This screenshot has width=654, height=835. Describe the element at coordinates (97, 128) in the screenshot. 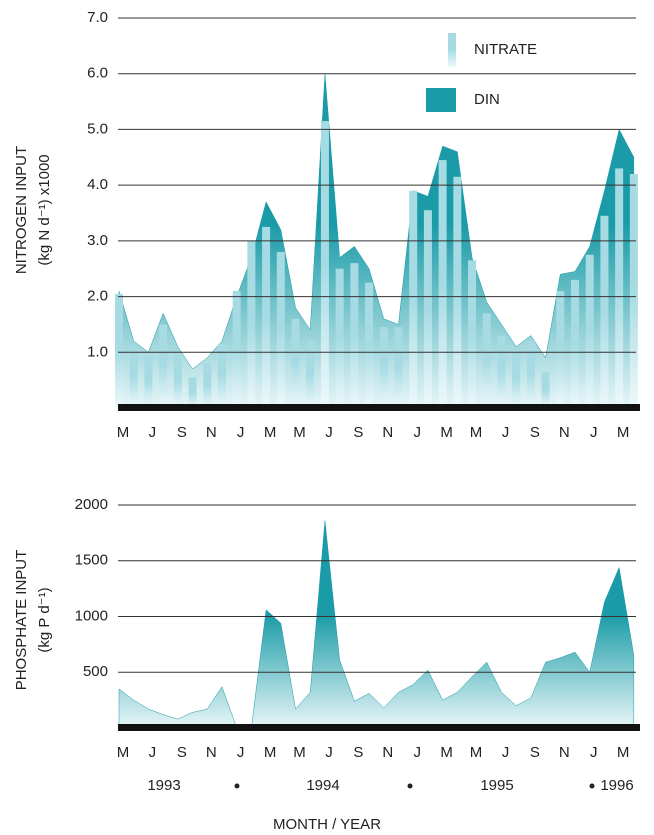

I see `y-tick-label: 5.0` at that location.